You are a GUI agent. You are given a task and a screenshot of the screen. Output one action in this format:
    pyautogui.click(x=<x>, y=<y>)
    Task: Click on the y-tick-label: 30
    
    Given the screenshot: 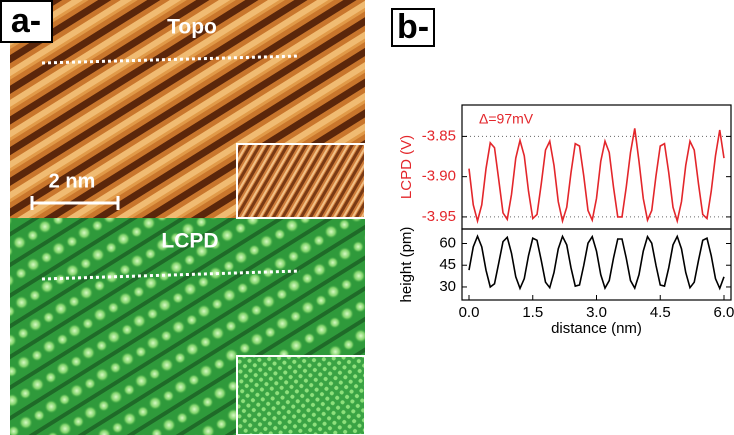 What is the action you would take?
    pyautogui.click(x=447, y=286)
    